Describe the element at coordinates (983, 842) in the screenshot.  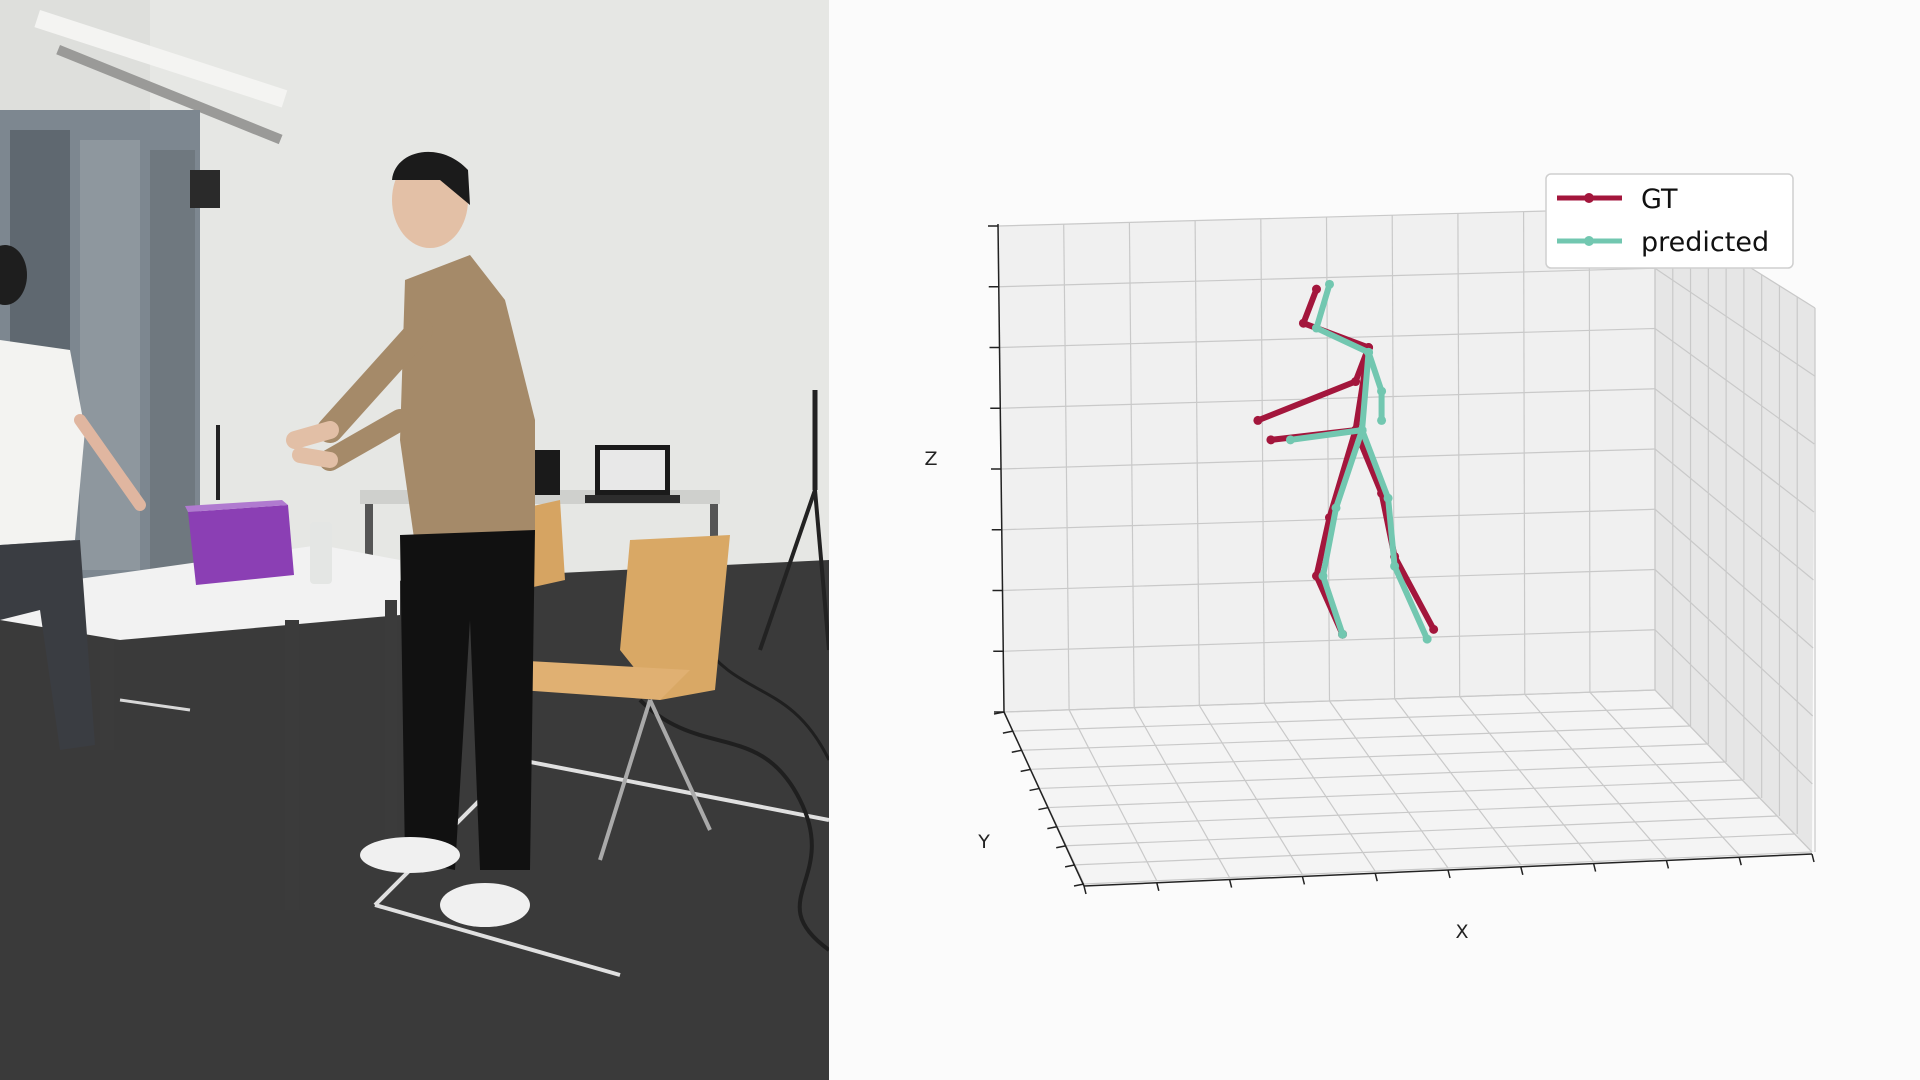
I see `y-axis-label: Y` at that location.